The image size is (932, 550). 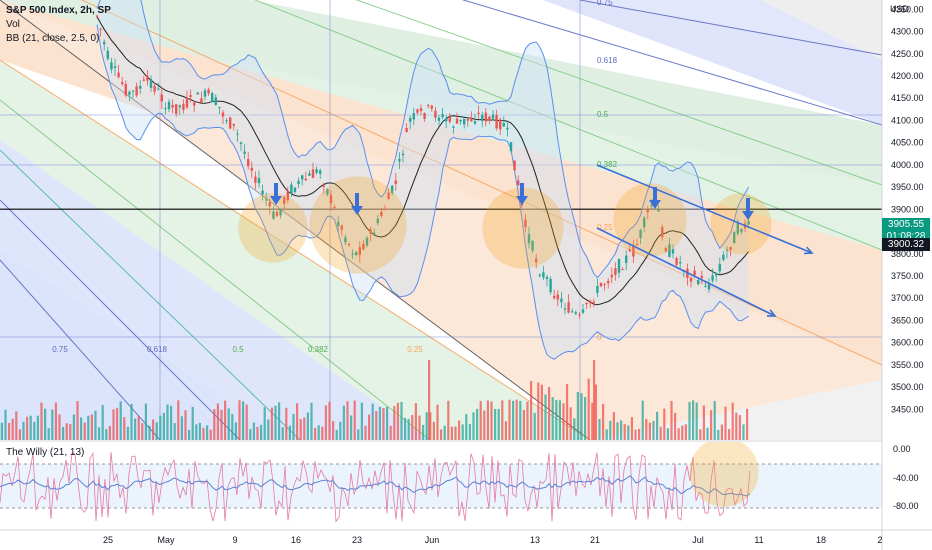 What do you see at coordinates (907, 187) in the screenshot?
I see `price-tick-label: 3950.00` at bounding box center [907, 187].